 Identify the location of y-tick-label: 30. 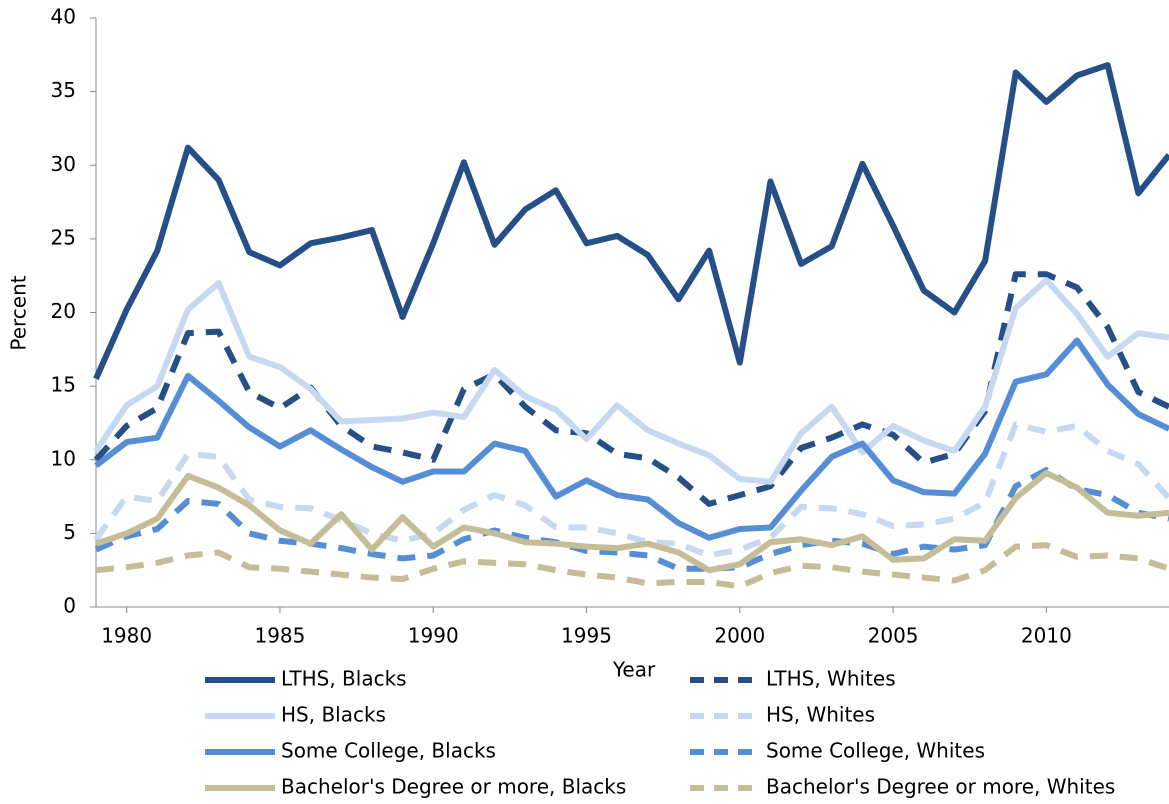
(63, 164).